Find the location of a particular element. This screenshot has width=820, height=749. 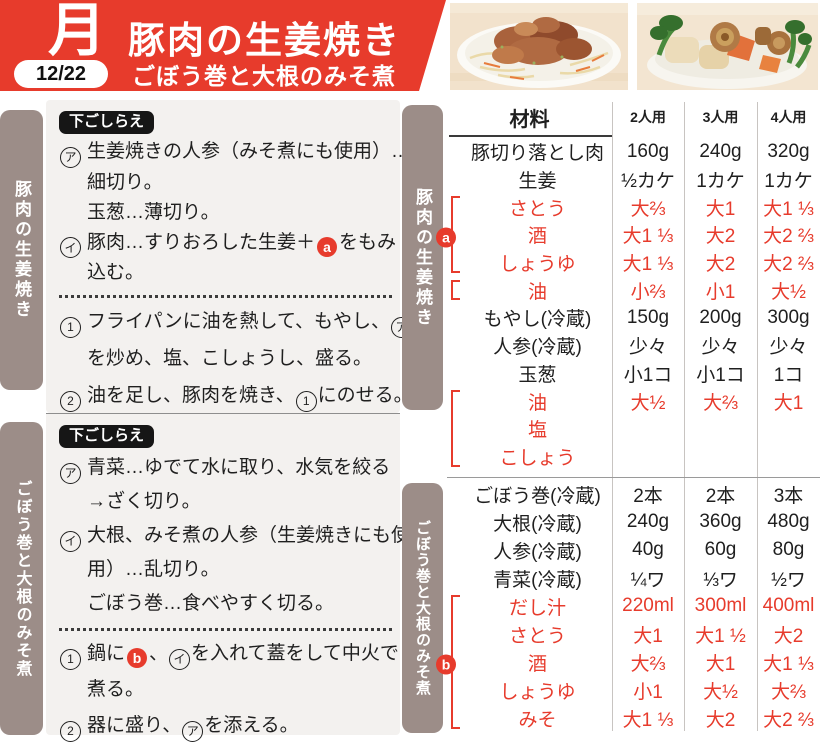

ingredient-amount: 少々 is located at coordinates (720, 348).